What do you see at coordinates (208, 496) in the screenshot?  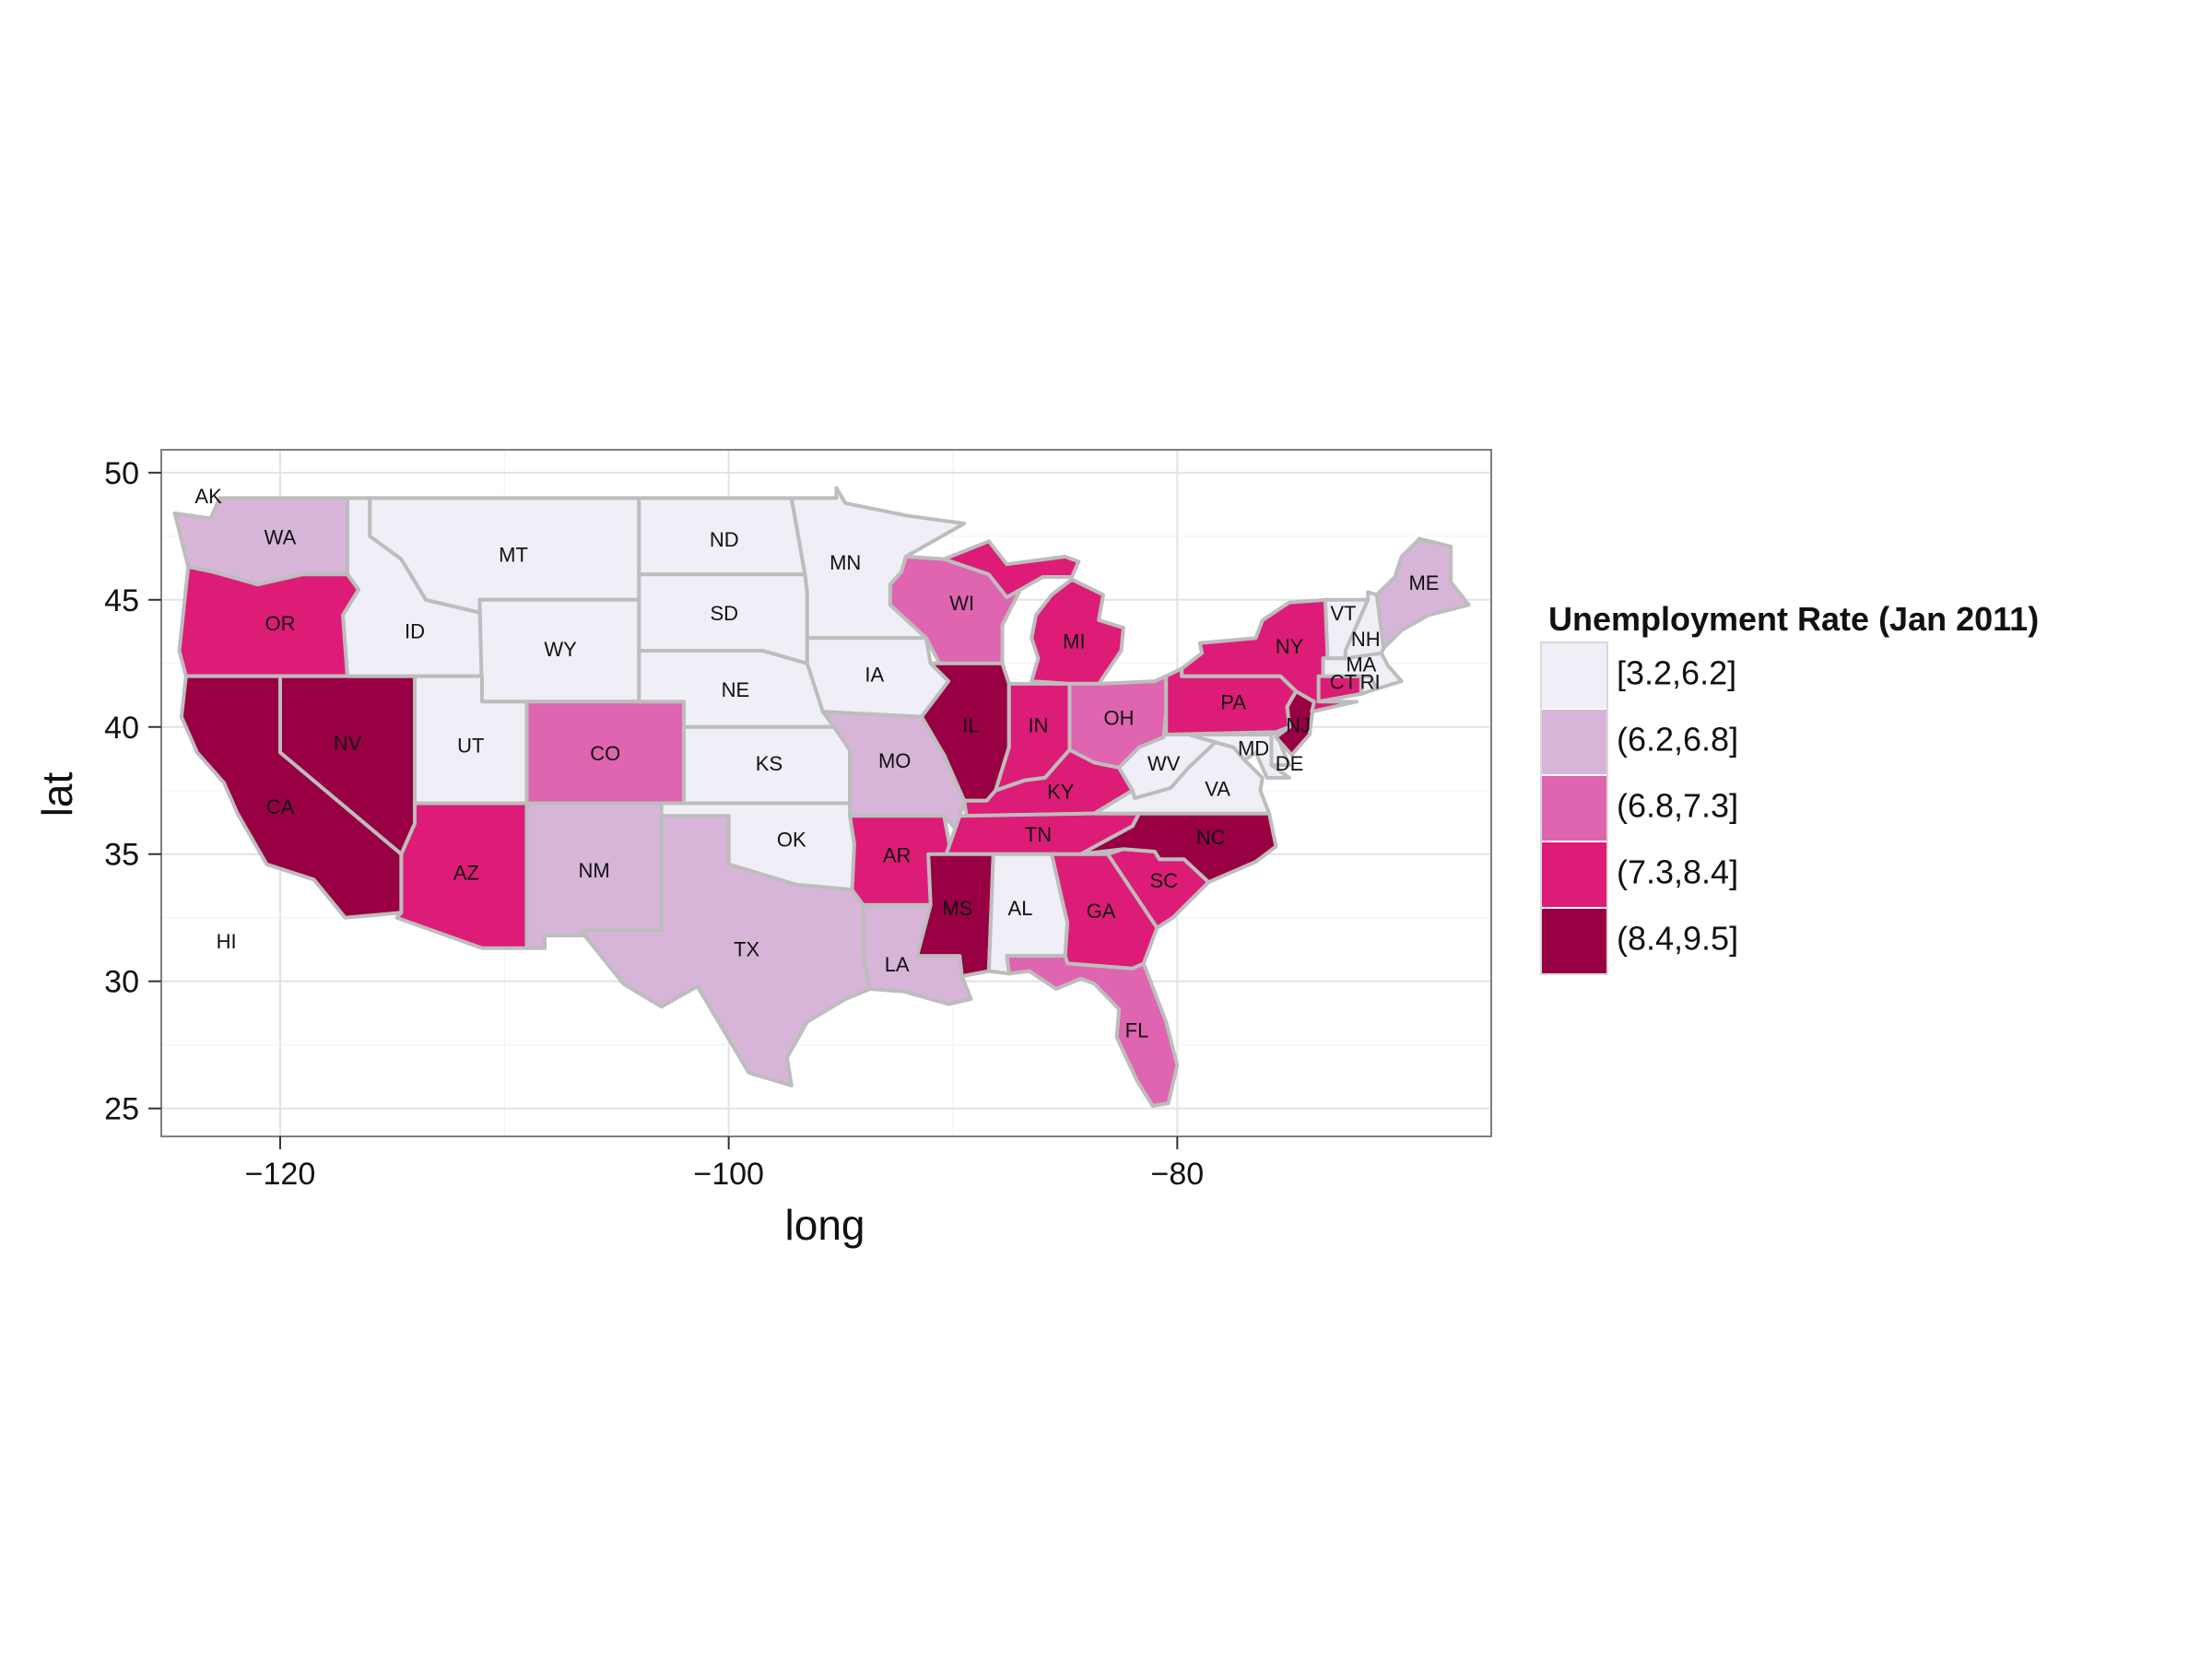 I see `state-label-ak: AK` at bounding box center [208, 496].